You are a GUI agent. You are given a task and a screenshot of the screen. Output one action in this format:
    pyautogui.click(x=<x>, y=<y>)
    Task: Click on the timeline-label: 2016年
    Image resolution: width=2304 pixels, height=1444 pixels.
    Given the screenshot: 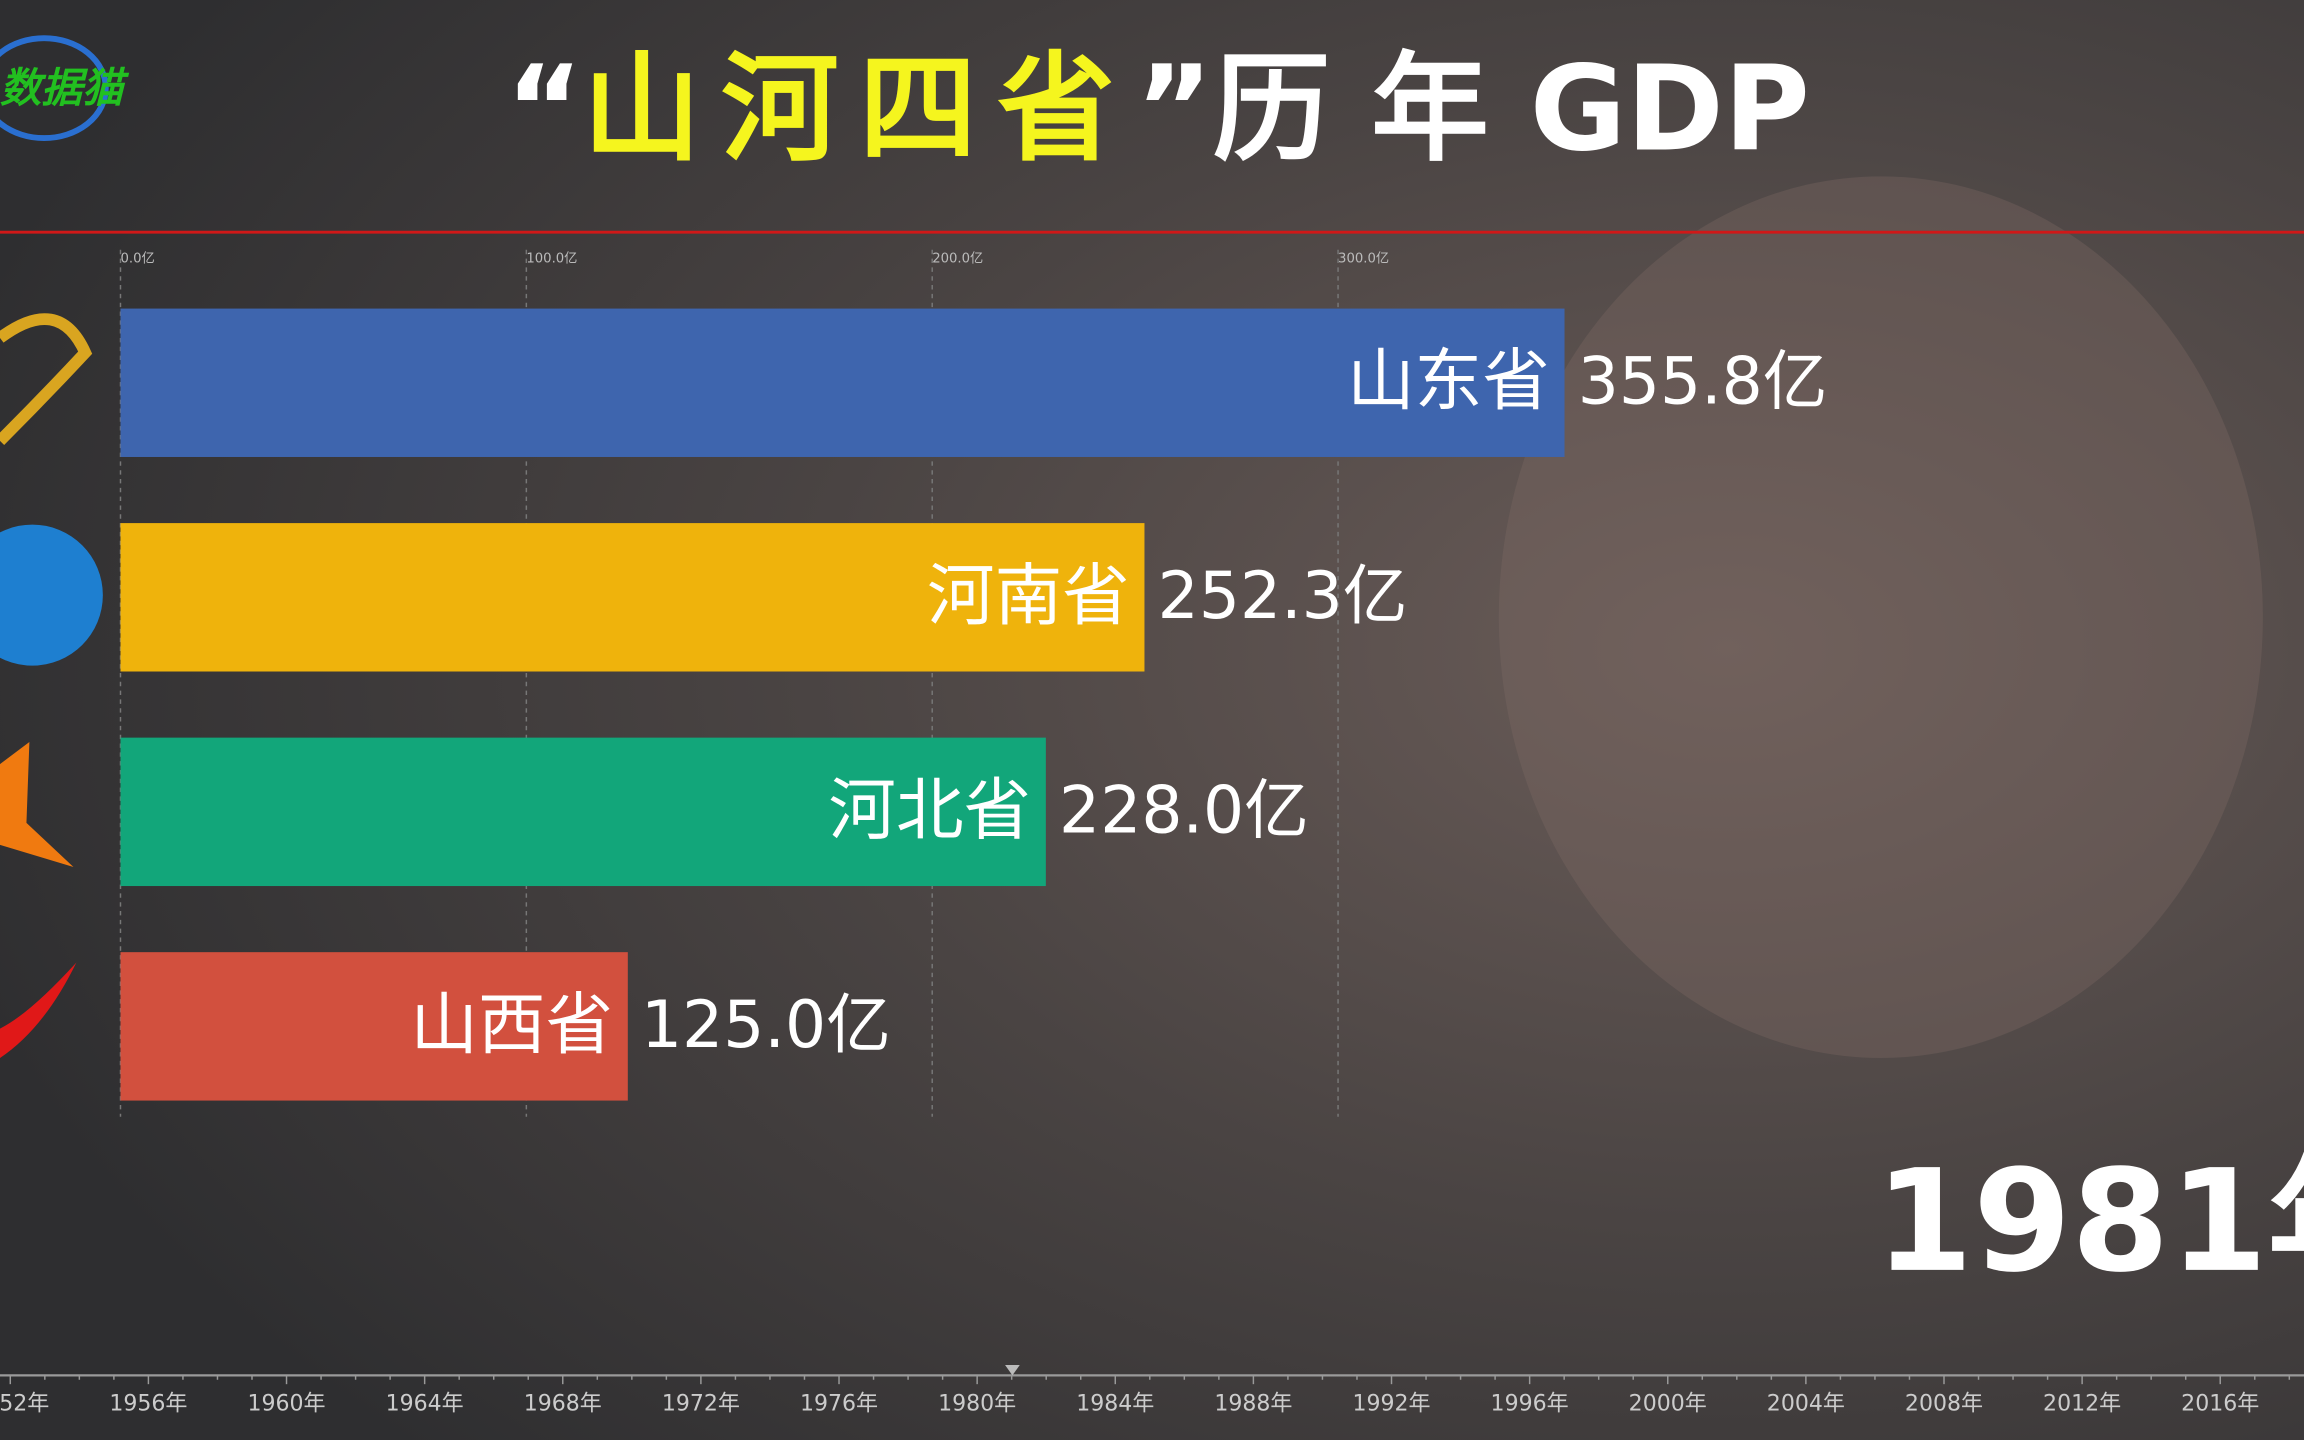 What is the action you would take?
    pyautogui.click(x=2220, y=1404)
    